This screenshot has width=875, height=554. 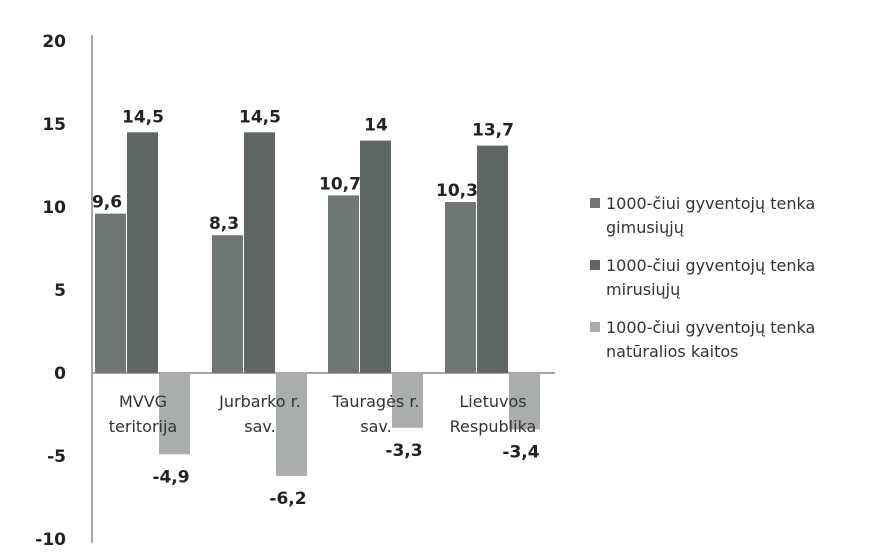 What do you see at coordinates (143, 426) in the screenshot?
I see `category-label: teritorija` at bounding box center [143, 426].